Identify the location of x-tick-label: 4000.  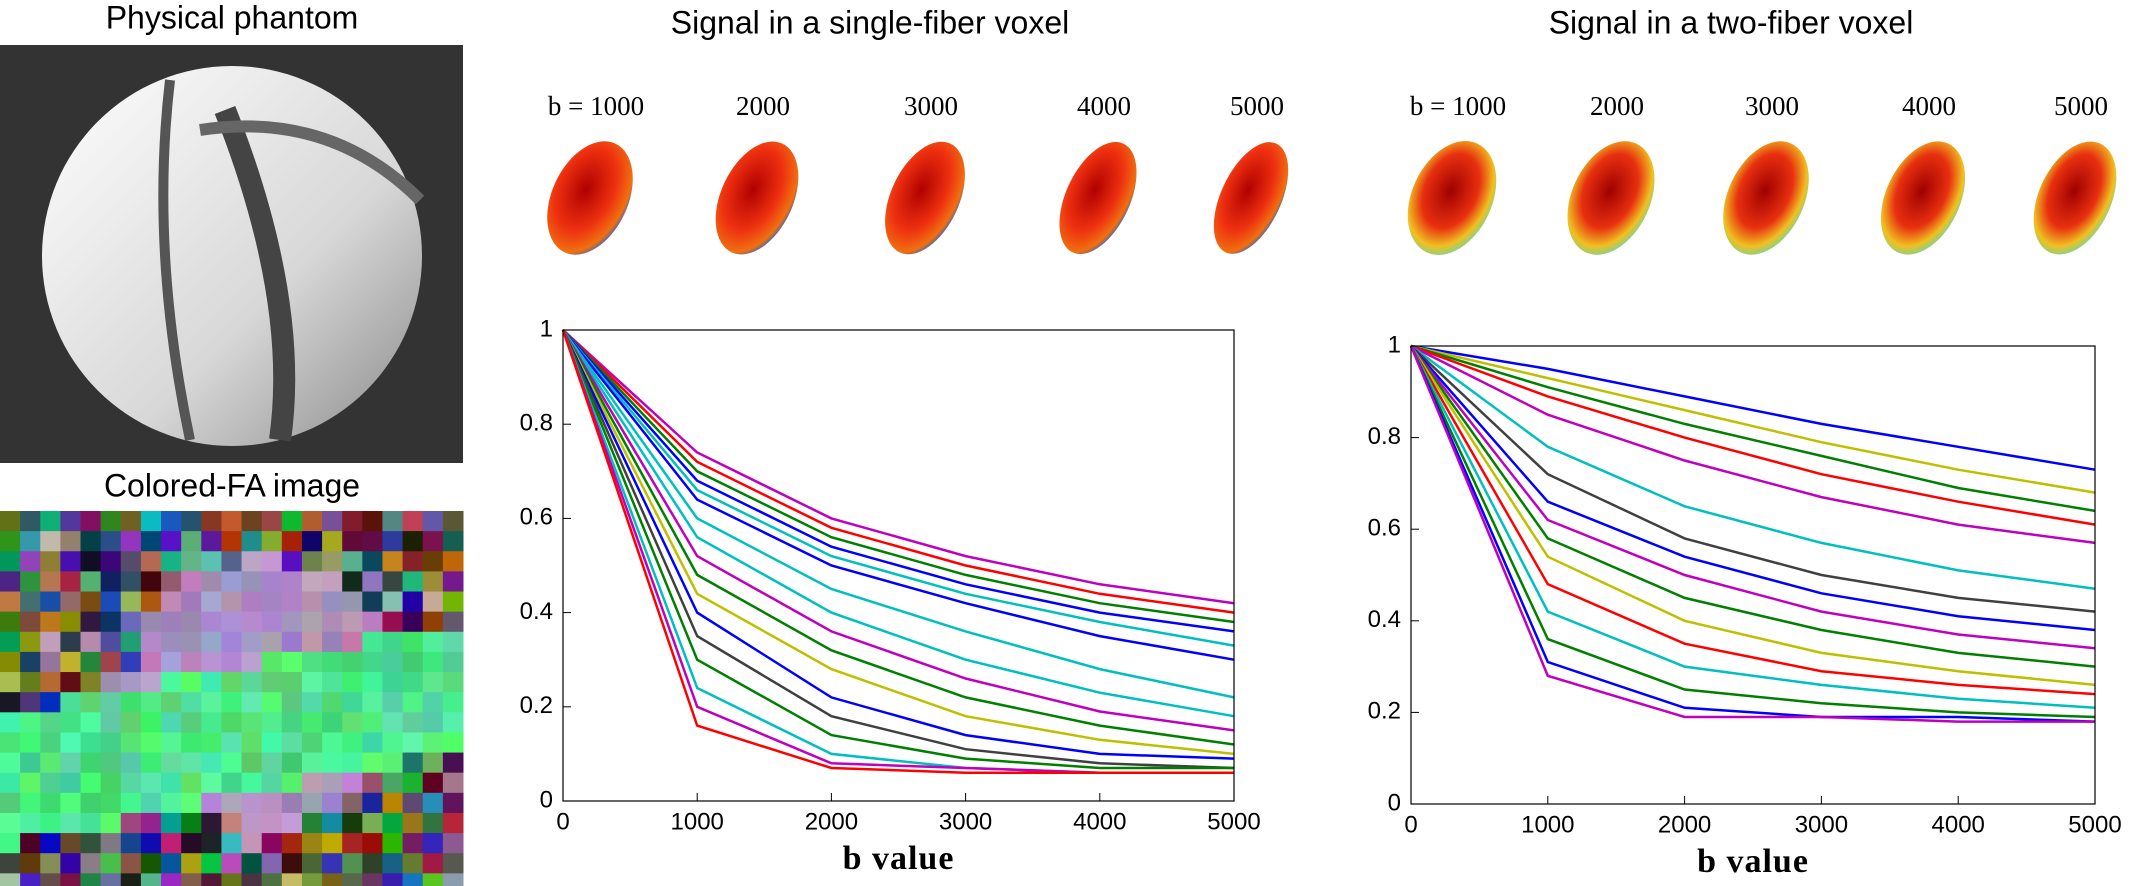
(1099, 821).